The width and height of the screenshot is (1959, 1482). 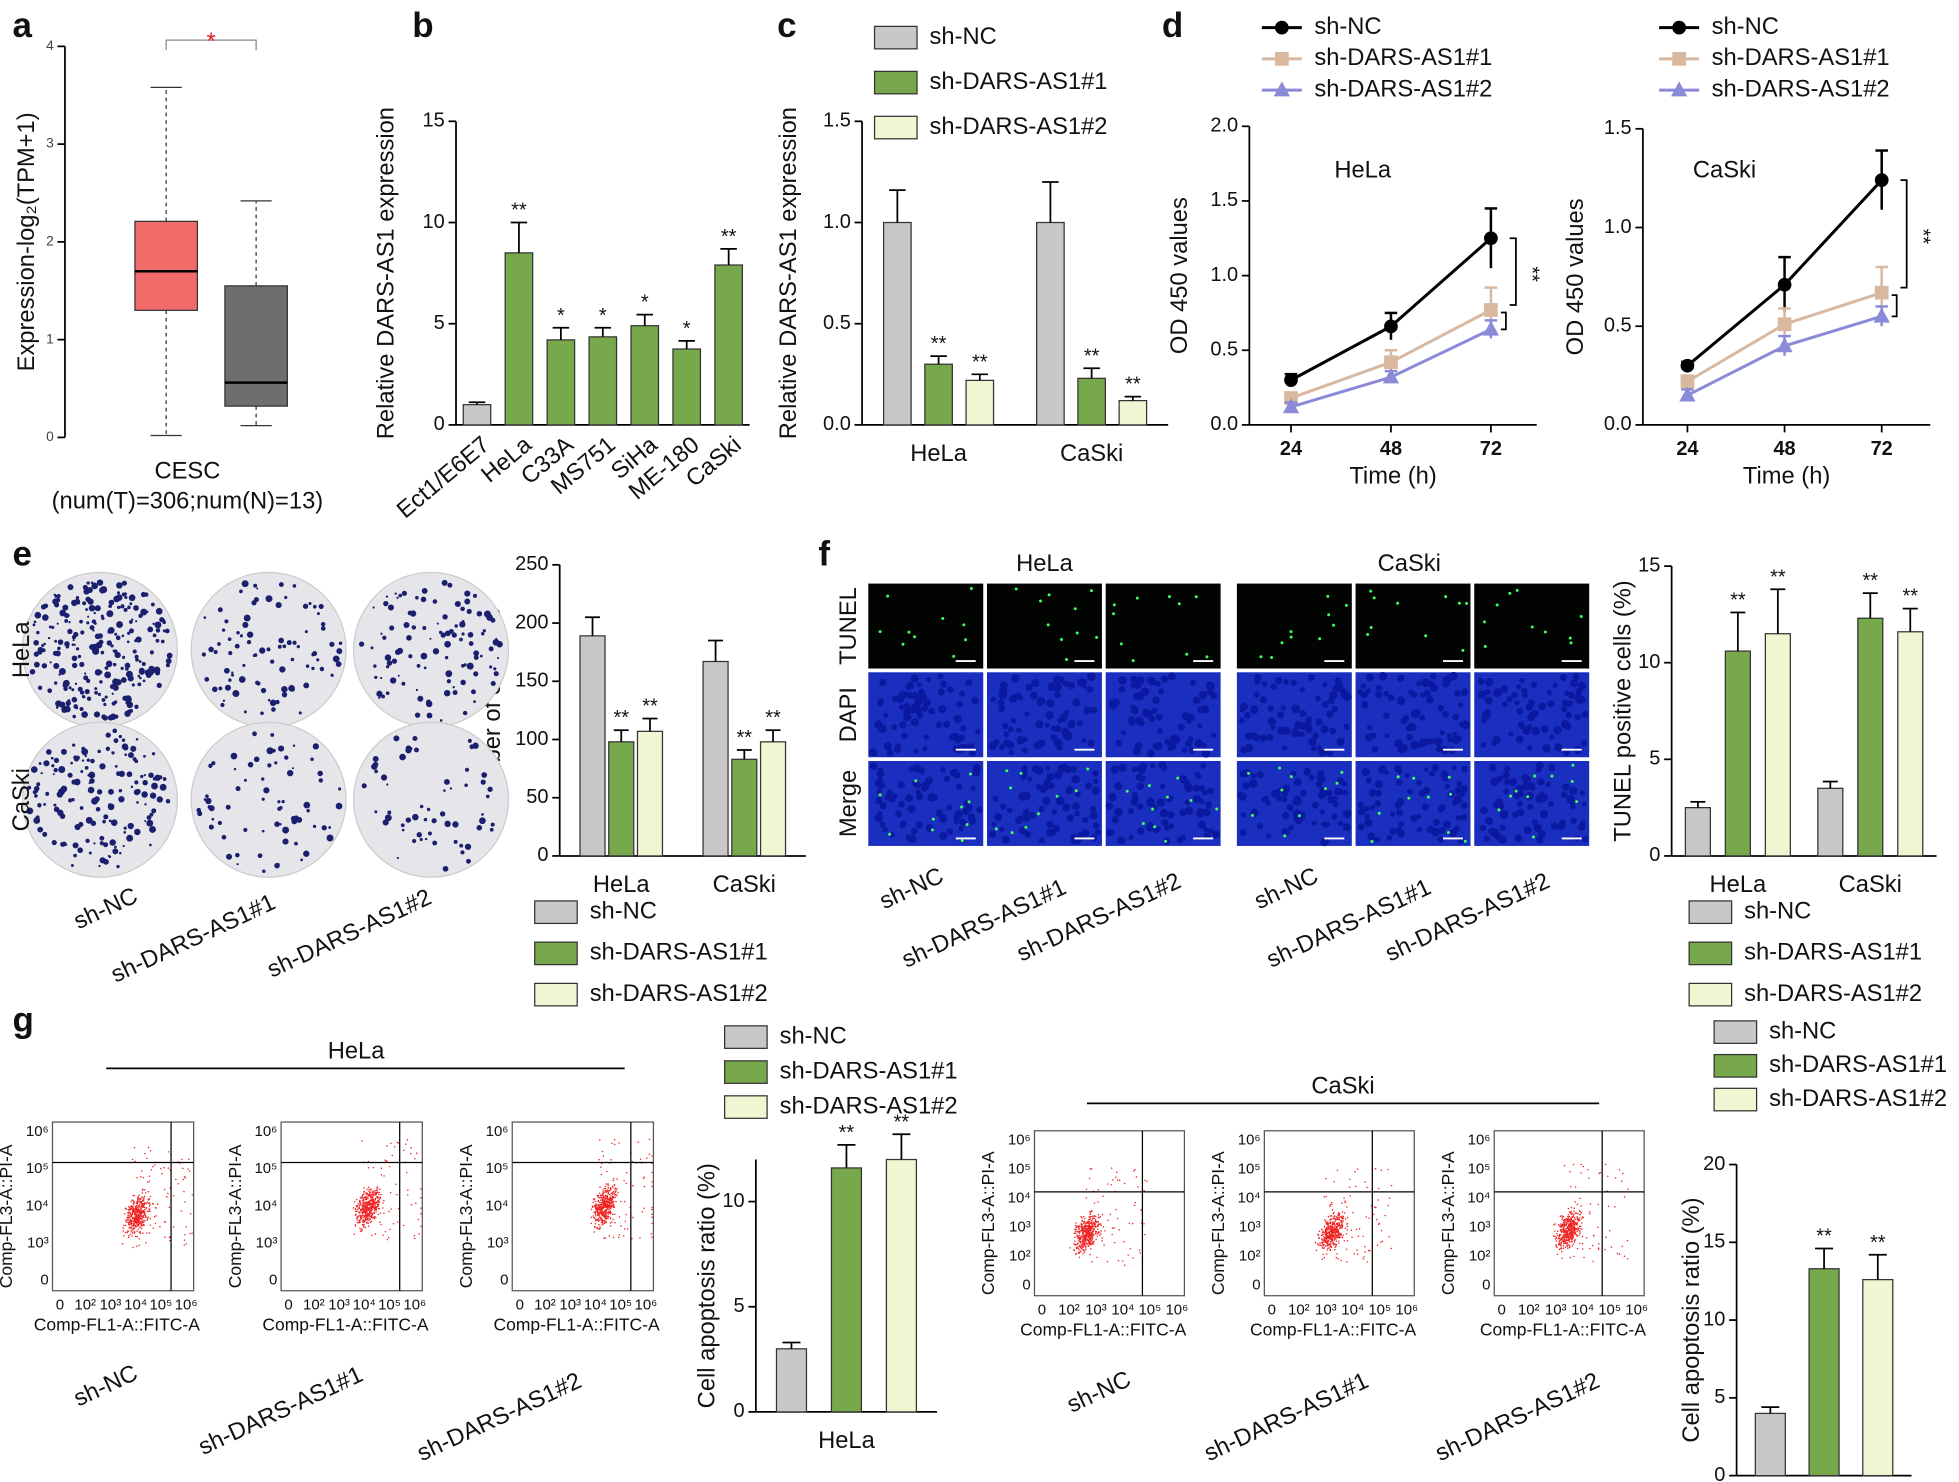 What do you see at coordinates (1342, 1086) in the screenshot?
I see `group-label: CaSki` at bounding box center [1342, 1086].